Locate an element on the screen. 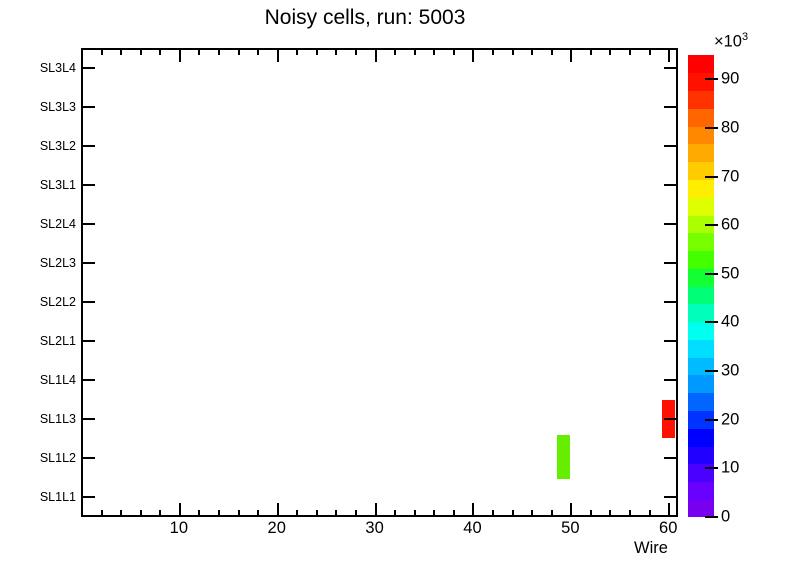 The height and width of the screenshot is (572, 796). y-tick-label-sl2l2: SL2L2 is located at coordinates (57, 302).